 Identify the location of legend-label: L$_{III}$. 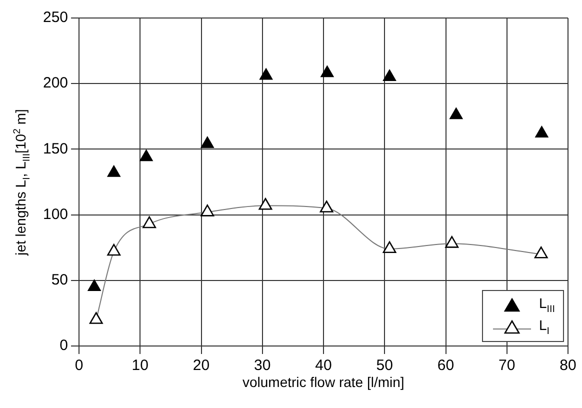
(547, 305).